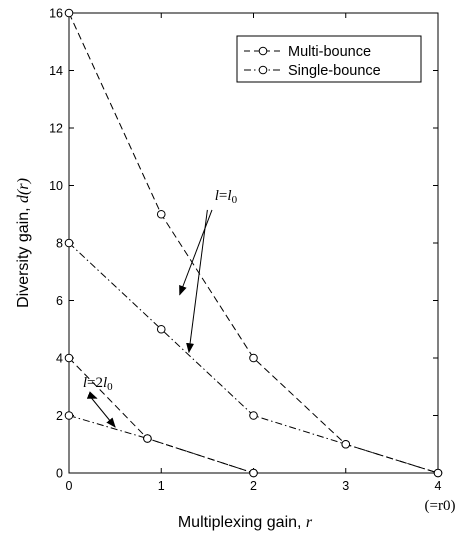 This screenshot has width=466, height=536. Describe the element at coordinates (23, 186) in the screenshot. I see `y-axis-label-arg: (r)` at that location.